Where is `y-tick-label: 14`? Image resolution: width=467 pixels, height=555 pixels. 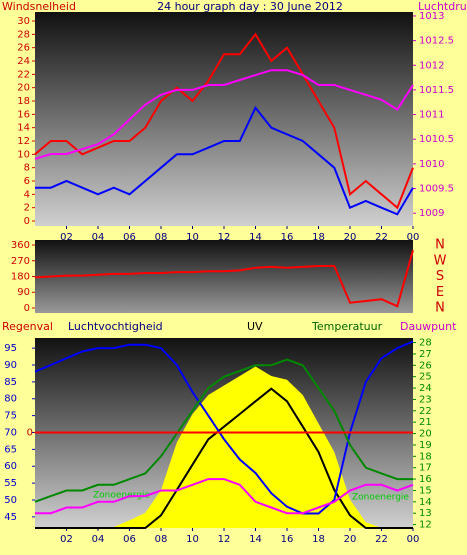
y-tick-label: 14 is located at coordinates (23, 128).